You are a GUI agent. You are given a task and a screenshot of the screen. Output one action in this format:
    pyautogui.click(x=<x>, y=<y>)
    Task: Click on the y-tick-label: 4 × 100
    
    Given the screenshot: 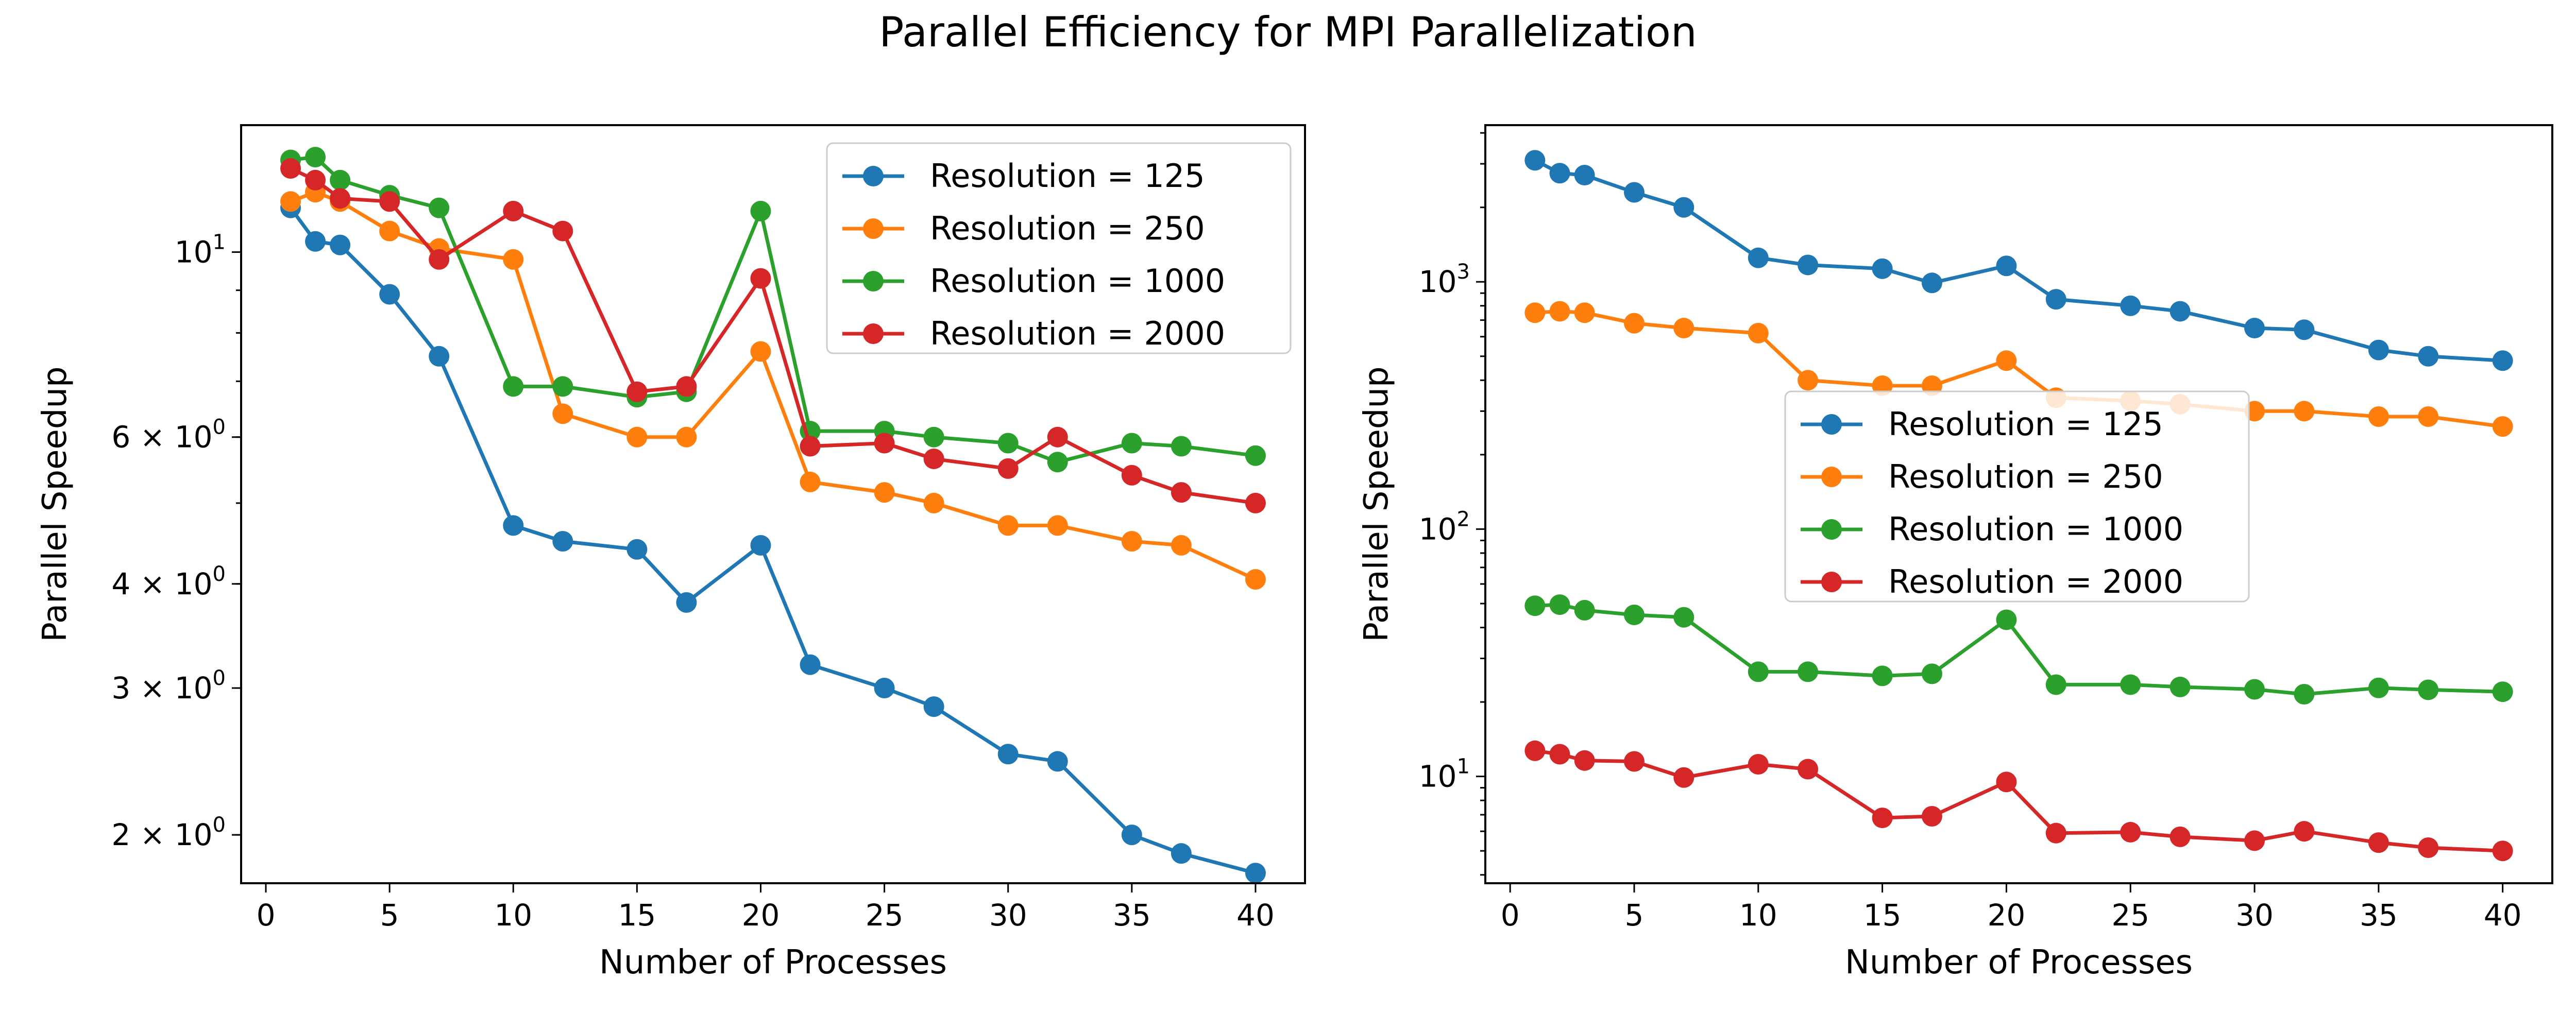 What is the action you would take?
    pyautogui.click(x=168, y=582)
    